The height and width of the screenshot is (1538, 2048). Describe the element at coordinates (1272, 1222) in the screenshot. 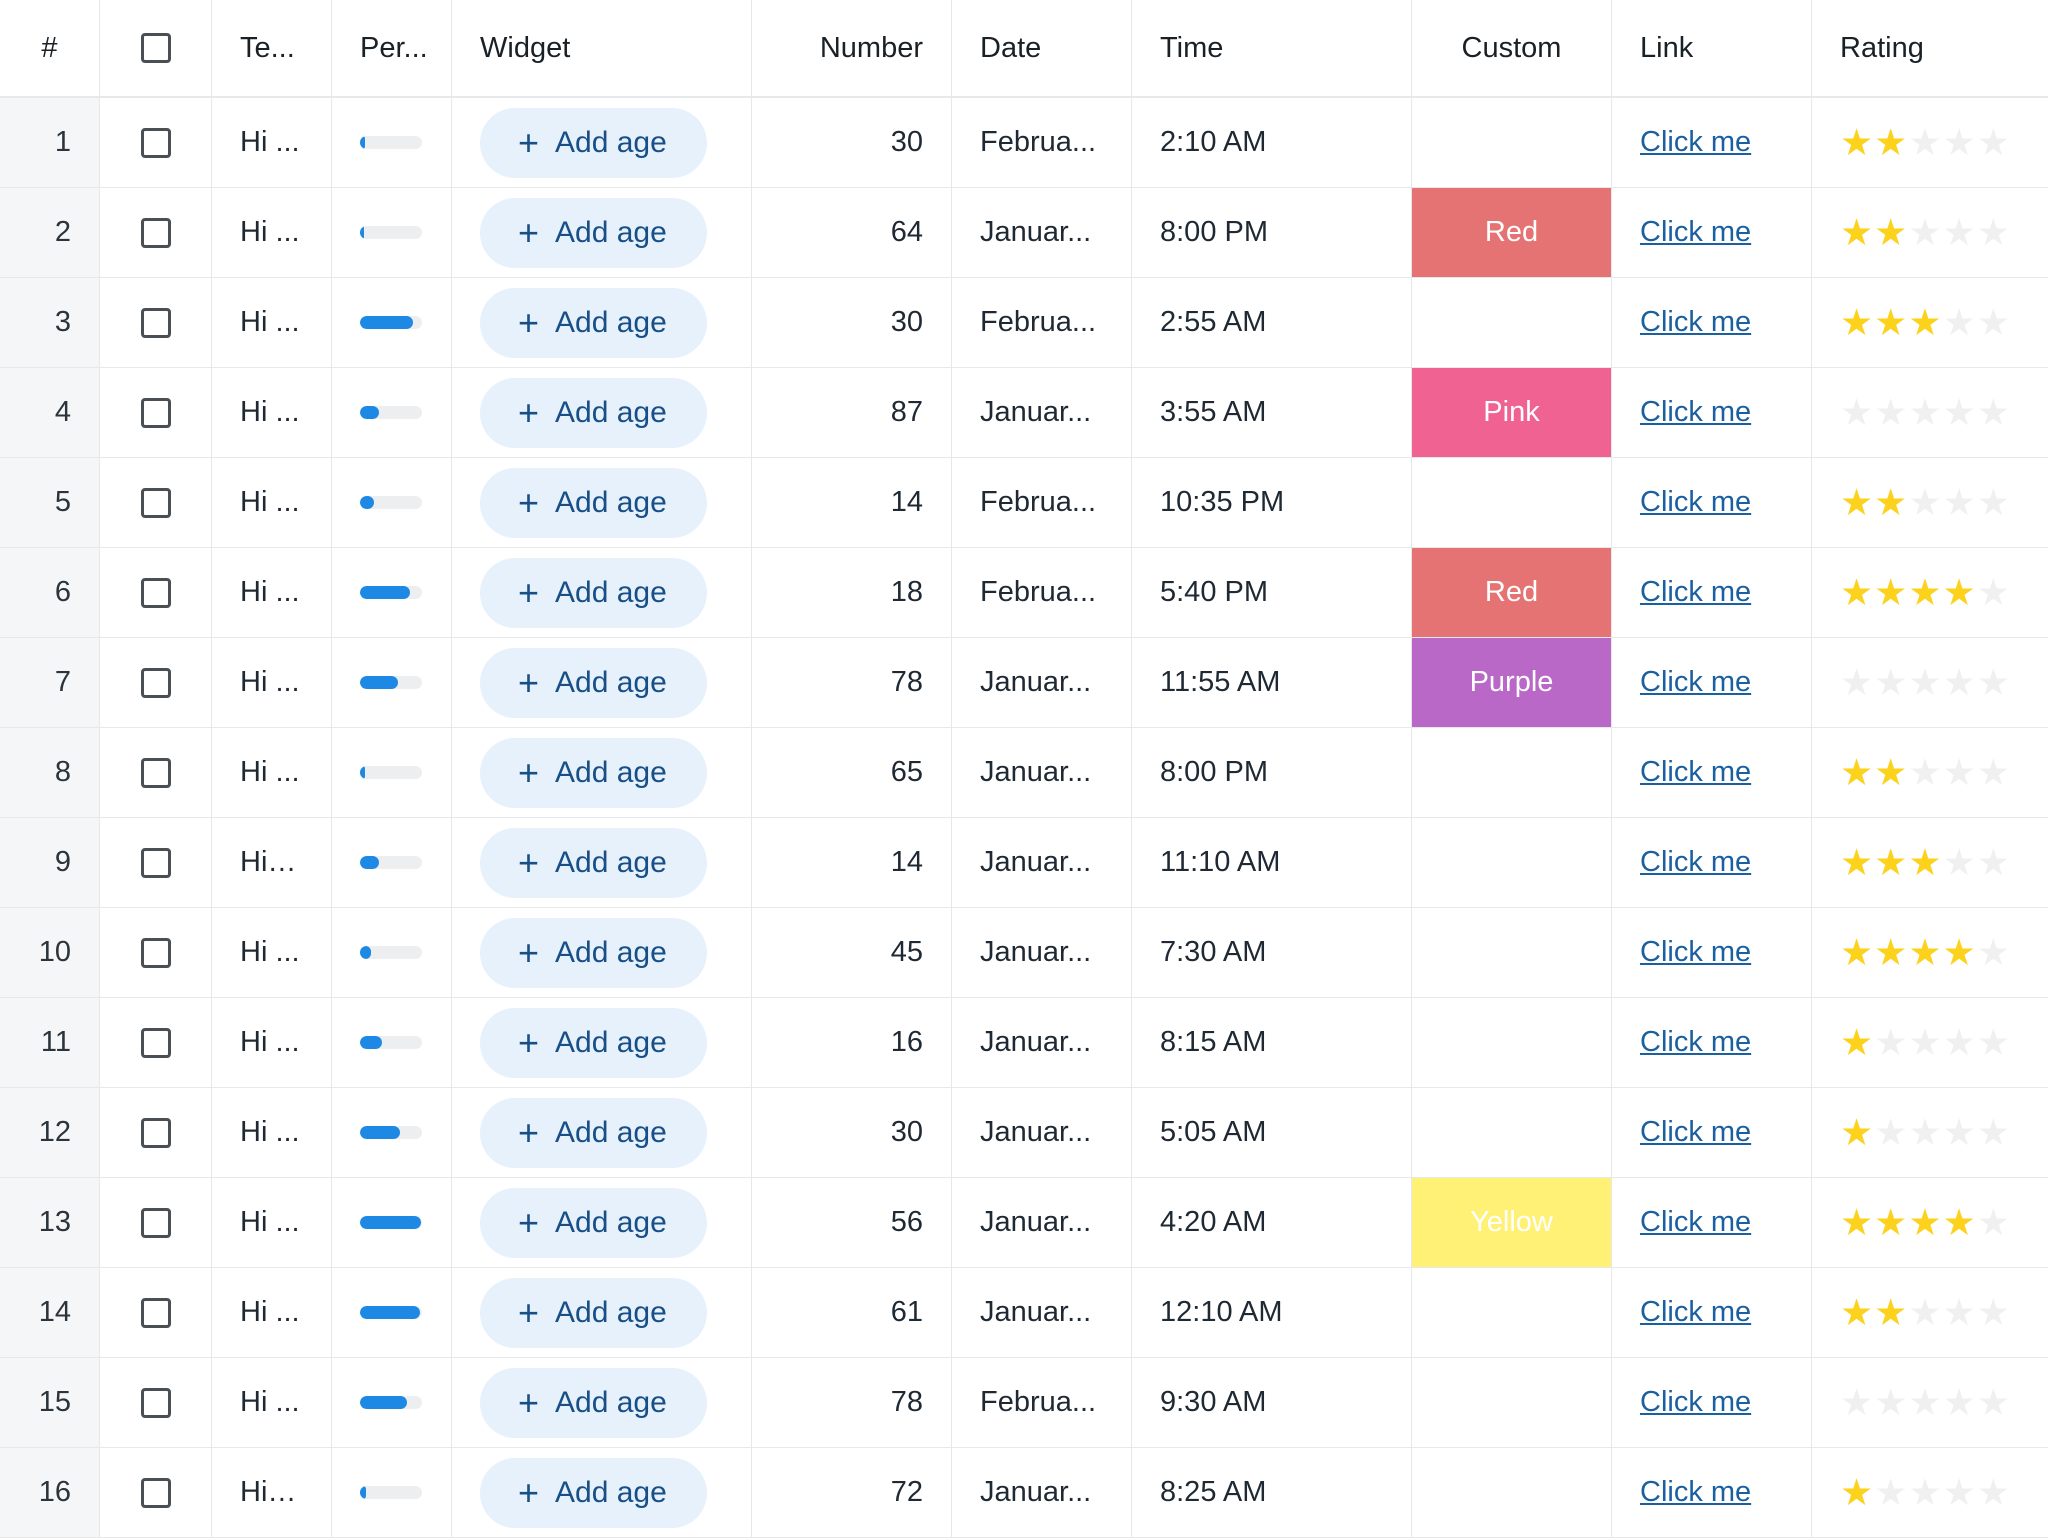

I see `time-cell: 4:20 AM` at that location.